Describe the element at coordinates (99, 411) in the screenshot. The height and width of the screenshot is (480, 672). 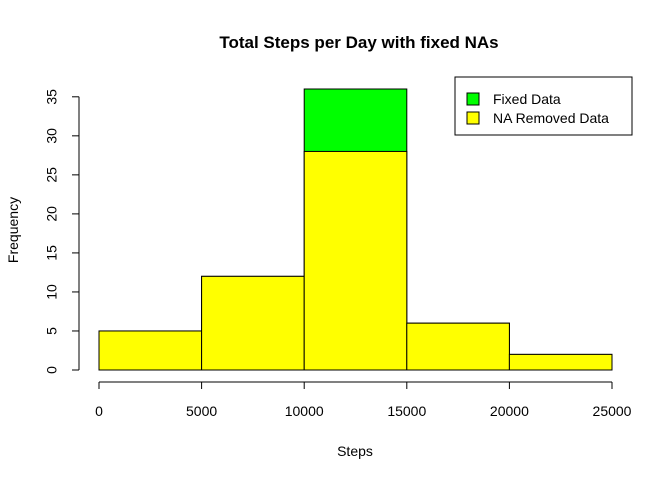
I see `x-tick-label-0: 0` at that location.